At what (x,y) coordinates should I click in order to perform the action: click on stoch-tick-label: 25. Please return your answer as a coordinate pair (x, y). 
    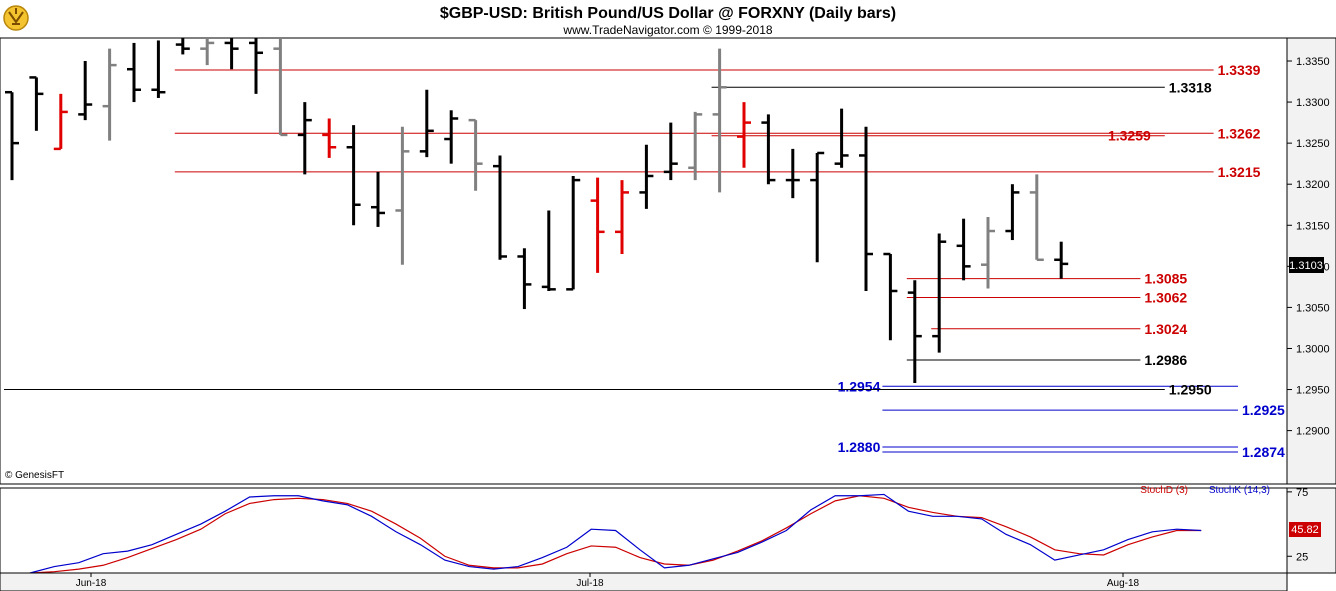
    Looking at the image, I should click on (1302, 557).